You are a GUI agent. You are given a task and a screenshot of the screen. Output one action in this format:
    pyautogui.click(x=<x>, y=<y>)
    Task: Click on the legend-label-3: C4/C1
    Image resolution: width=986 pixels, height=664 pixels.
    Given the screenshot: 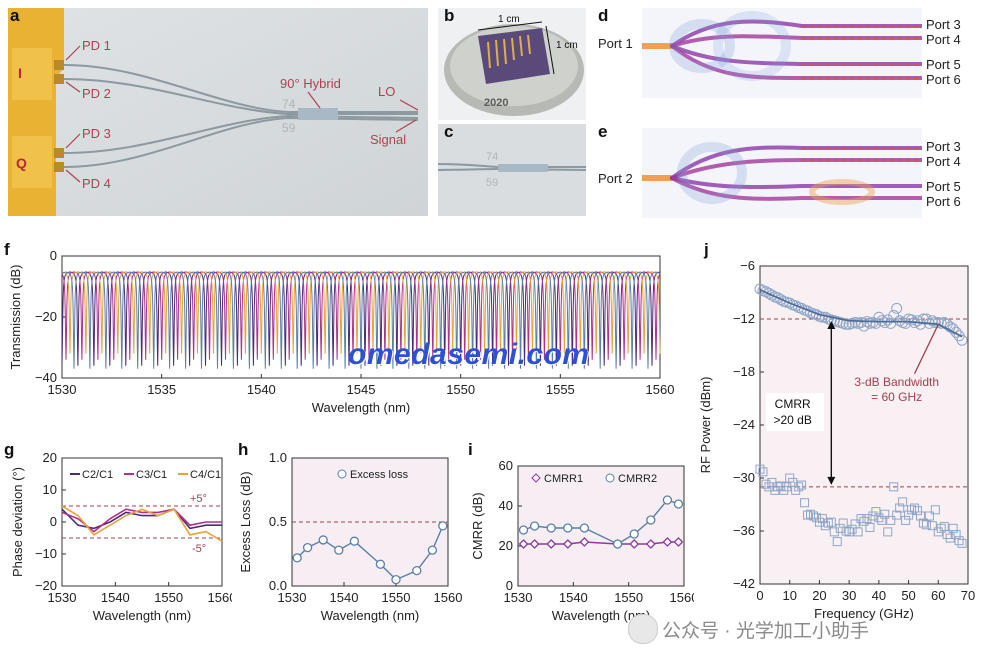 What is the action you would take?
    pyautogui.click(x=205, y=475)
    